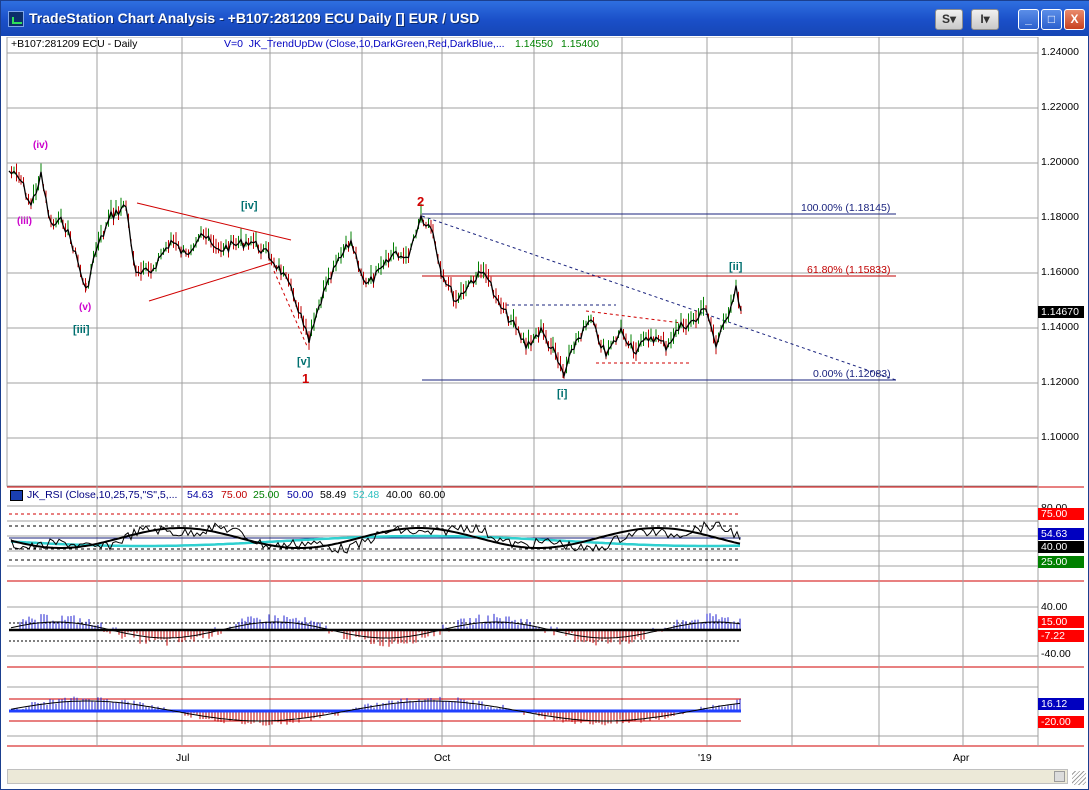  Describe the element at coordinates (1060, 52) in the screenshot. I see `price-tick: 1.24000` at that location.